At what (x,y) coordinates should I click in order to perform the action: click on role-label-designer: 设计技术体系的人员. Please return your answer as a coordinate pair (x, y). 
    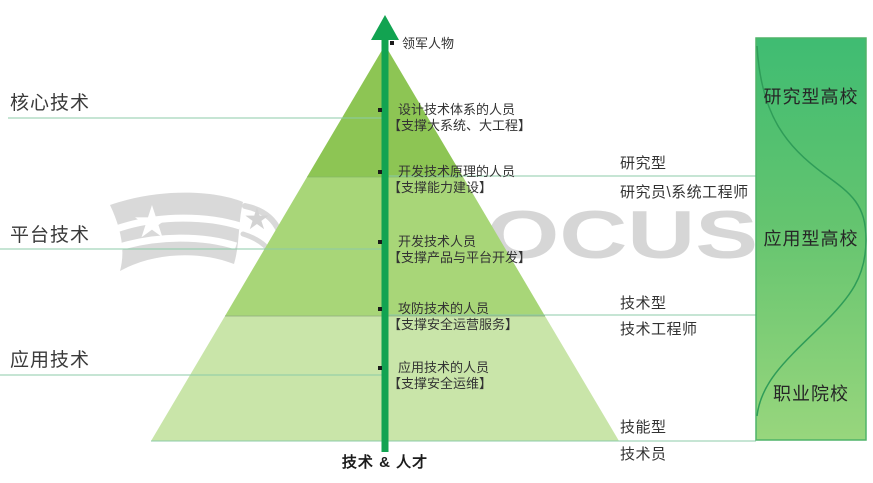
    Looking at the image, I should click on (457, 109).